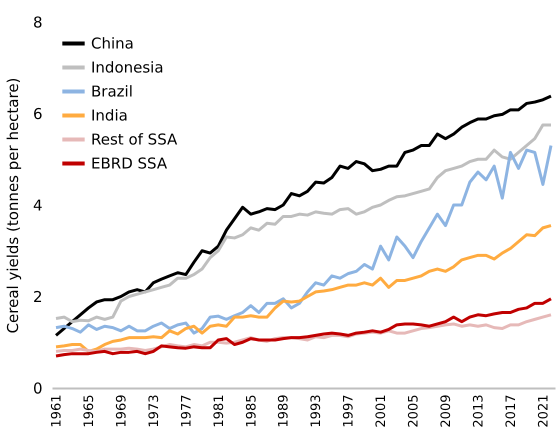 This screenshot has width=559, height=432. What do you see at coordinates (112, 91) in the screenshot?
I see `legend-label: Brazil` at bounding box center [112, 91].